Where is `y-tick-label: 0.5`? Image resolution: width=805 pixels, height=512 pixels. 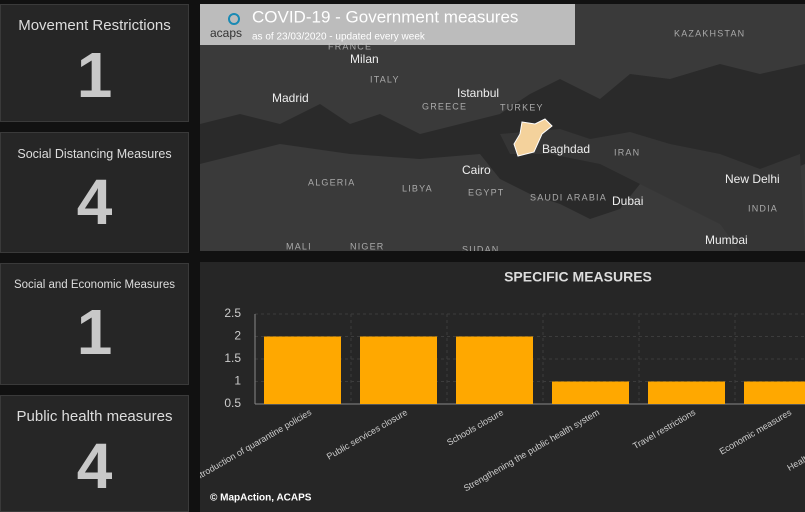
y-tick-label: 0.5 is located at coordinates (232, 403).